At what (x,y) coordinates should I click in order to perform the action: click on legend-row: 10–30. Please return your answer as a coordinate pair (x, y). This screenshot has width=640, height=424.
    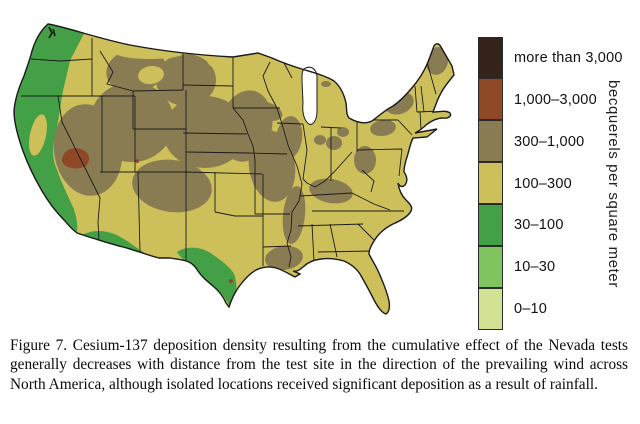
    Looking at the image, I should click on (553, 266).